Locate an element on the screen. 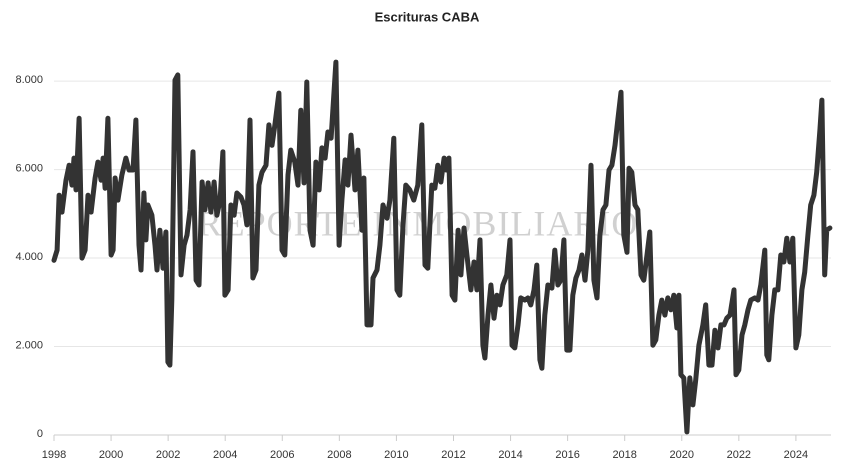 The height and width of the screenshot is (476, 843). x-tick-label: 2018 is located at coordinates (624, 455).